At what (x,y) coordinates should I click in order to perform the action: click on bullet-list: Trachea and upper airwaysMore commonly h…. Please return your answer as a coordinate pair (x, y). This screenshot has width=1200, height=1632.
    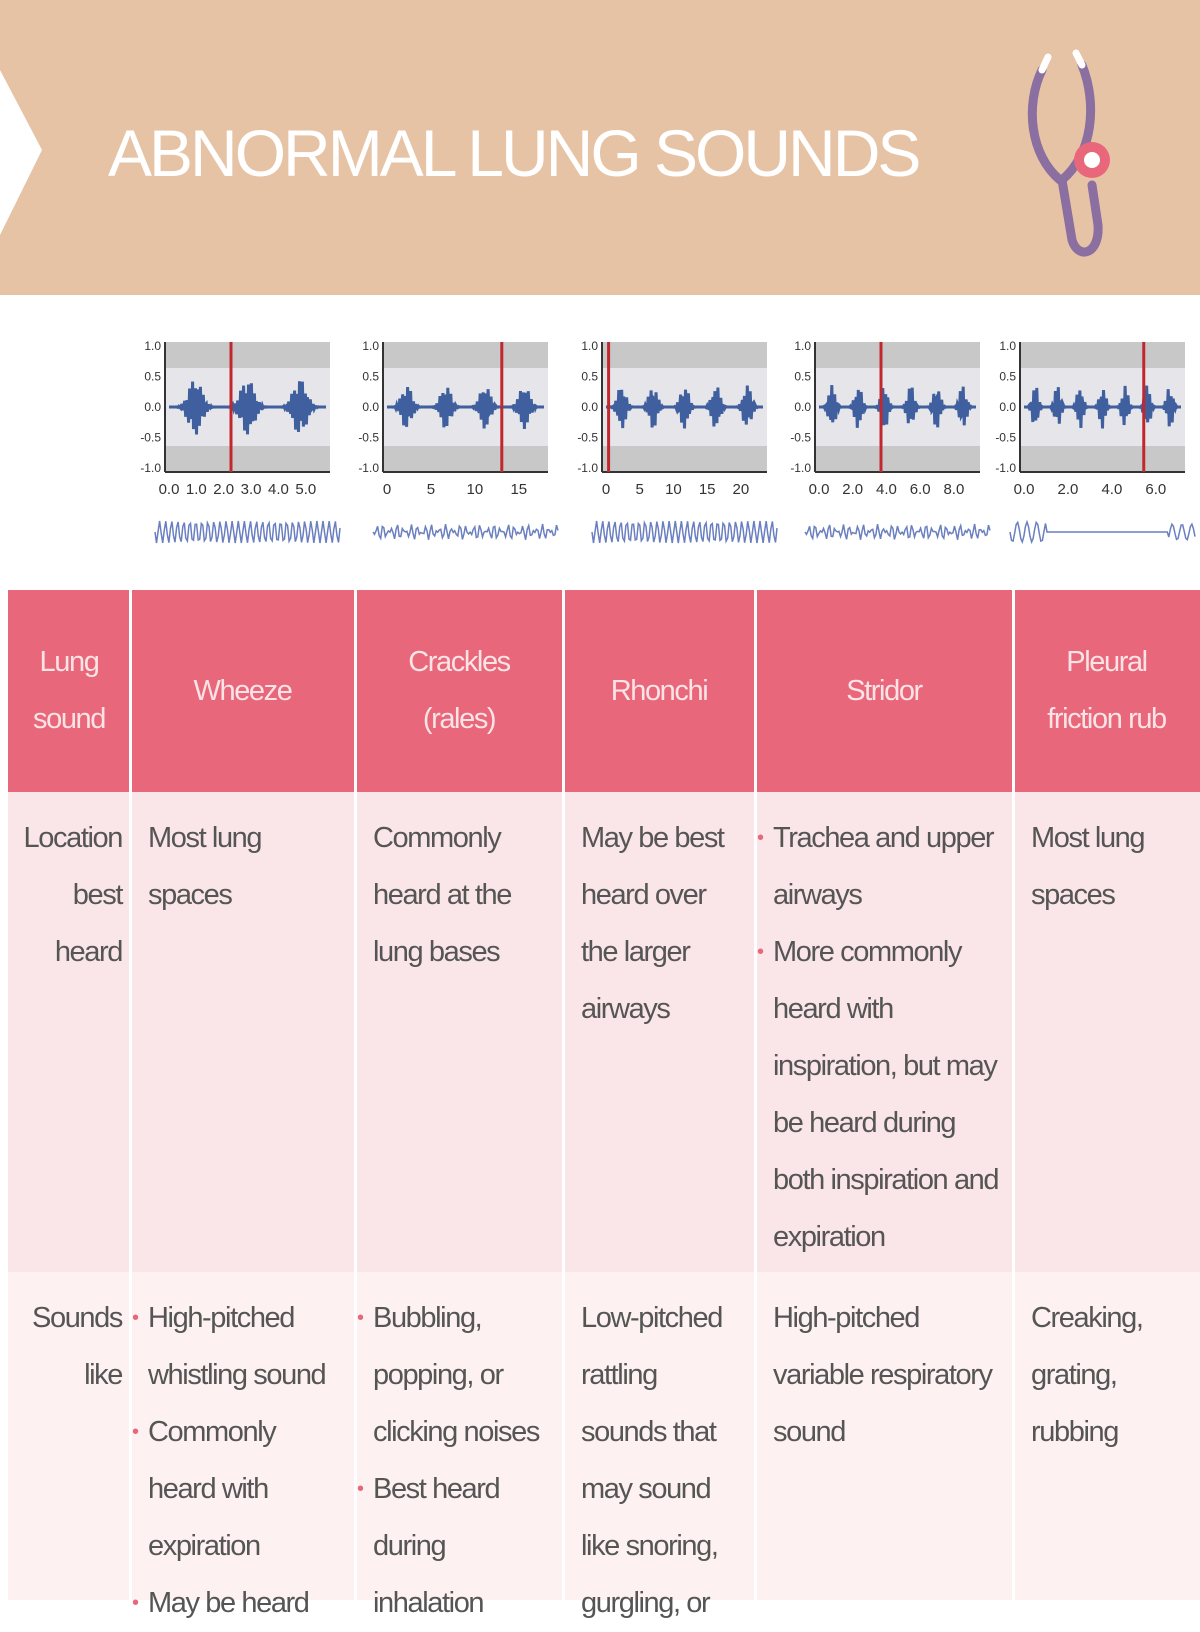
    Looking at the image, I should click on (878, 1038).